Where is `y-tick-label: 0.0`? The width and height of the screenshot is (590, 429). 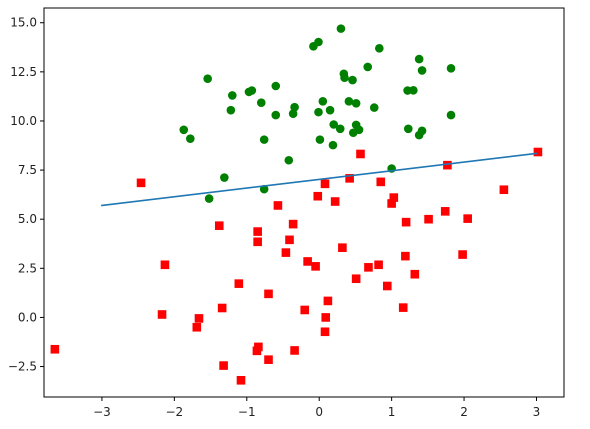 y-tick-label: 0.0 is located at coordinates (27, 317).